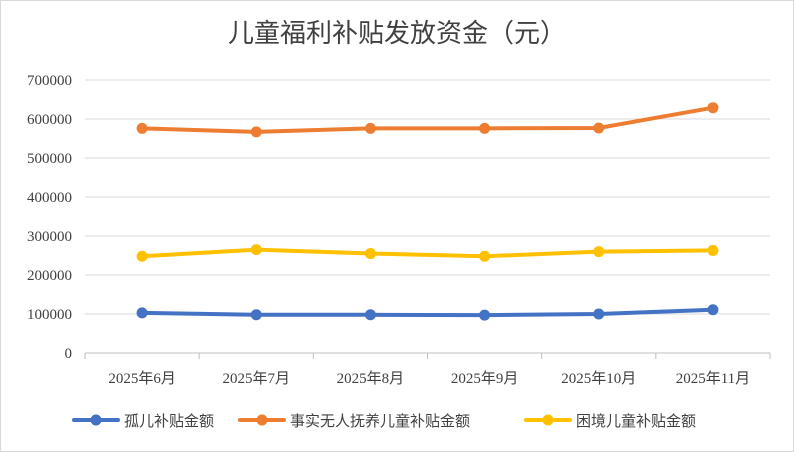 The width and height of the screenshot is (794, 452). What do you see at coordinates (713, 378) in the screenshot?
I see `x-tick-label: 2025年11月` at bounding box center [713, 378].